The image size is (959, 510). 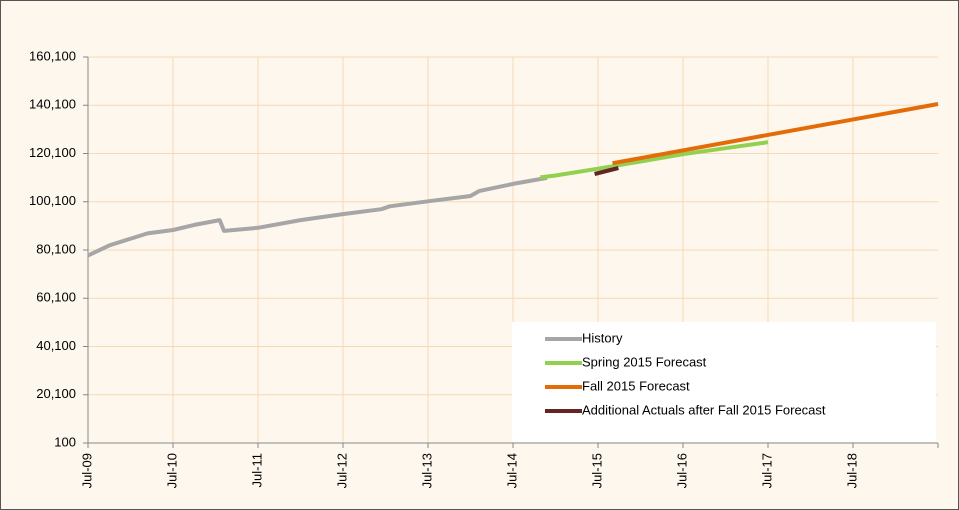 What do you see at coordinates (341, 470) in the screenshot?
I see `x-tick-label: Jul-12` at bounding box center [341, 470].